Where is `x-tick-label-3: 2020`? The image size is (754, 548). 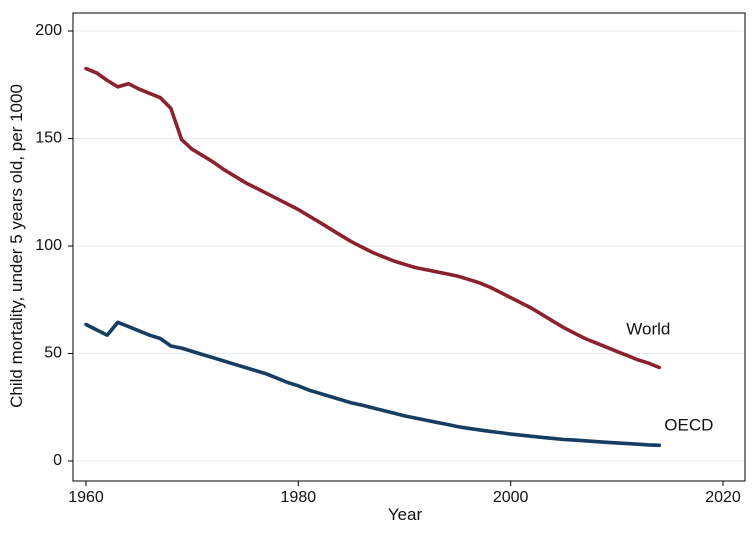
x-tick-label-3: 2020 is located at coordinates (723, 497).